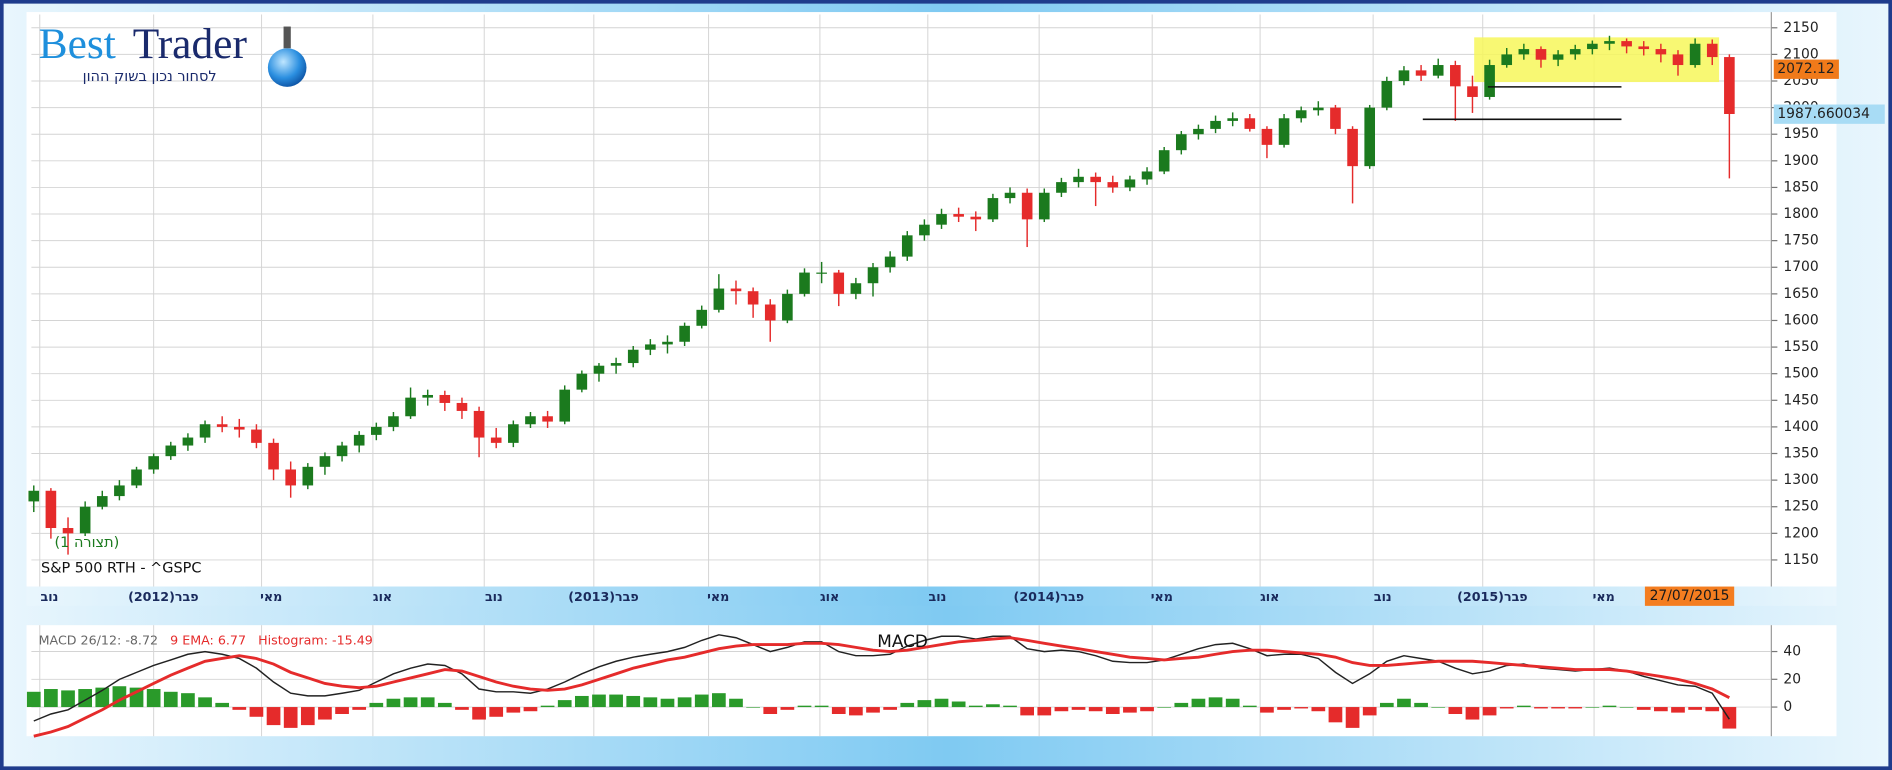 This screenshot has height=770, width=1892. I want to click on y-tick-label: 1250, so click(1800, 507).